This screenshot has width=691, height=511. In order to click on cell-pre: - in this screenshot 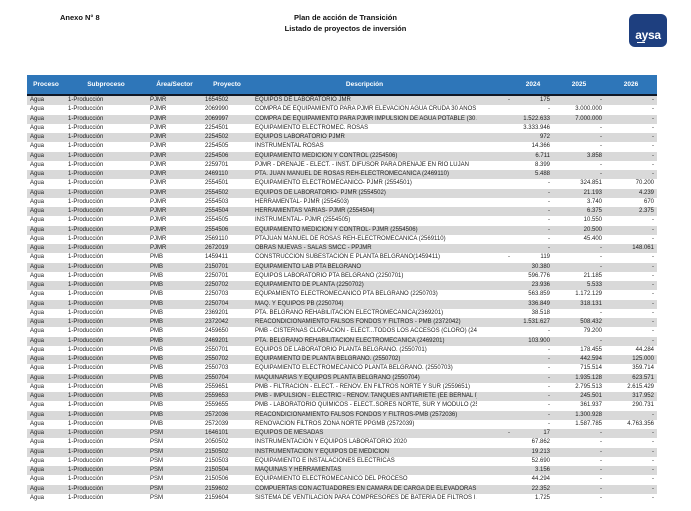, I will do `click(495, 258)`.